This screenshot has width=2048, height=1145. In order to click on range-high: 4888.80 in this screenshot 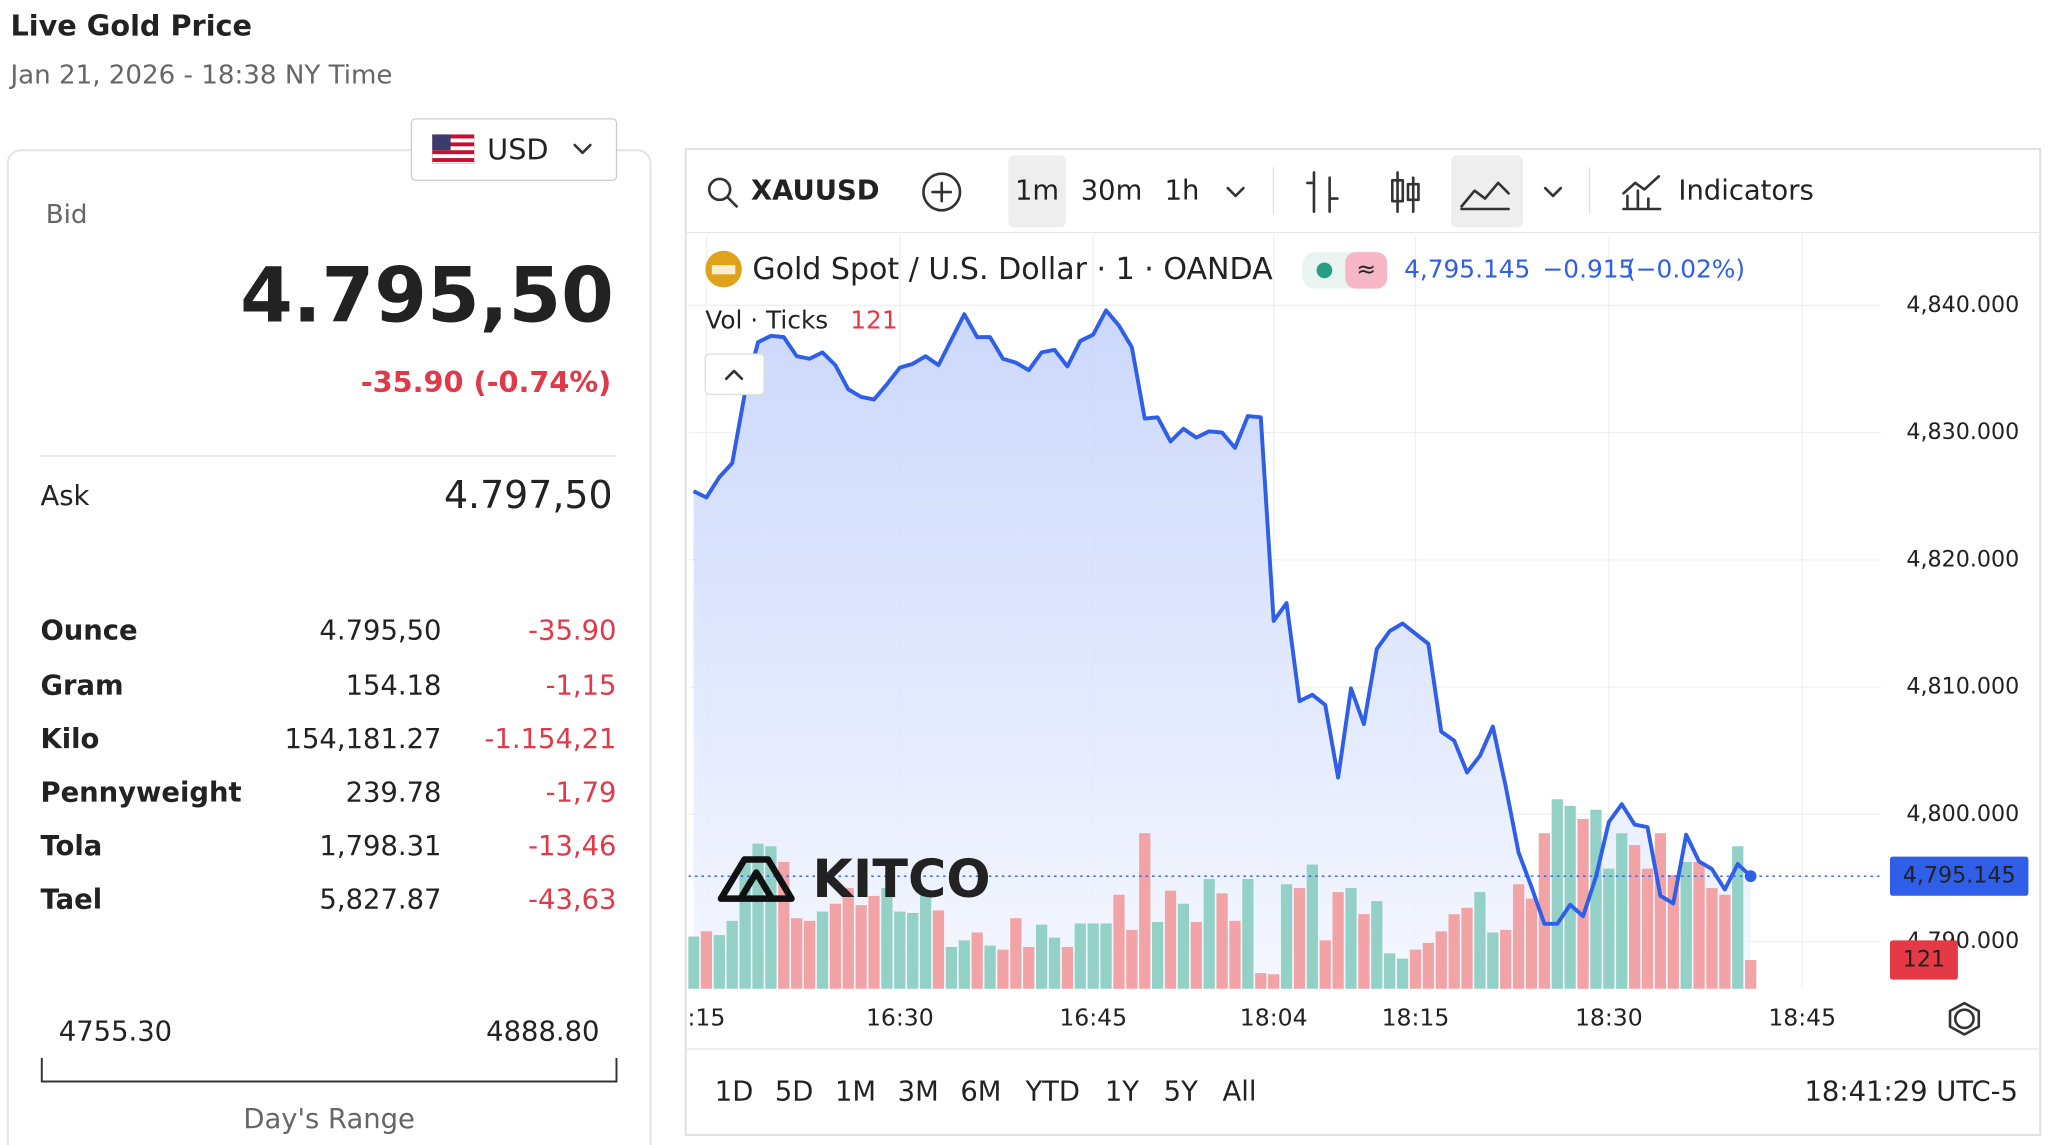, I will do `click(542, 1032)`.